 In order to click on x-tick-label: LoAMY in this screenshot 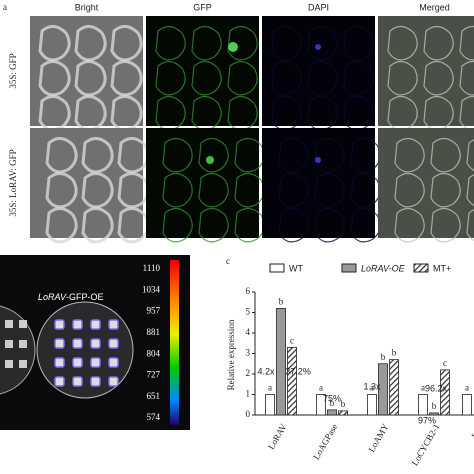, I will do `click(378, 438)`.